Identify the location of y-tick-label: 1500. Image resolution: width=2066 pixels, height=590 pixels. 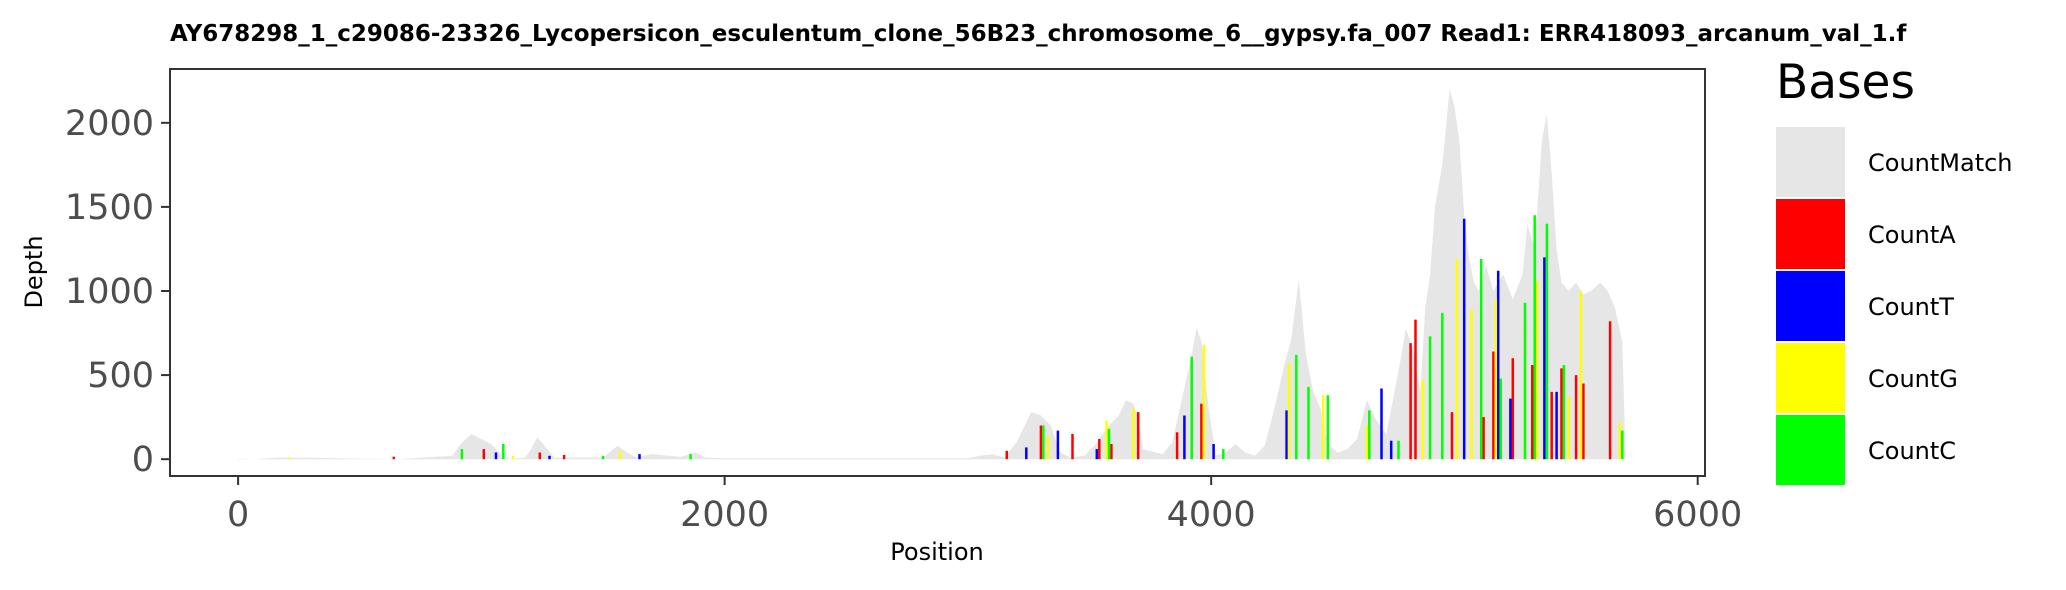
(109, 208).